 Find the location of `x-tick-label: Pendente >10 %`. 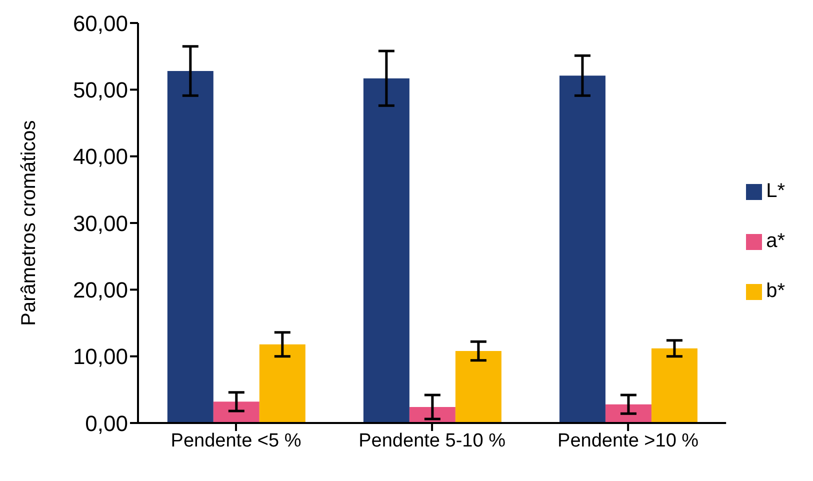

x-tick-label: Pendente >10 % is located at coordinates (628, 441).